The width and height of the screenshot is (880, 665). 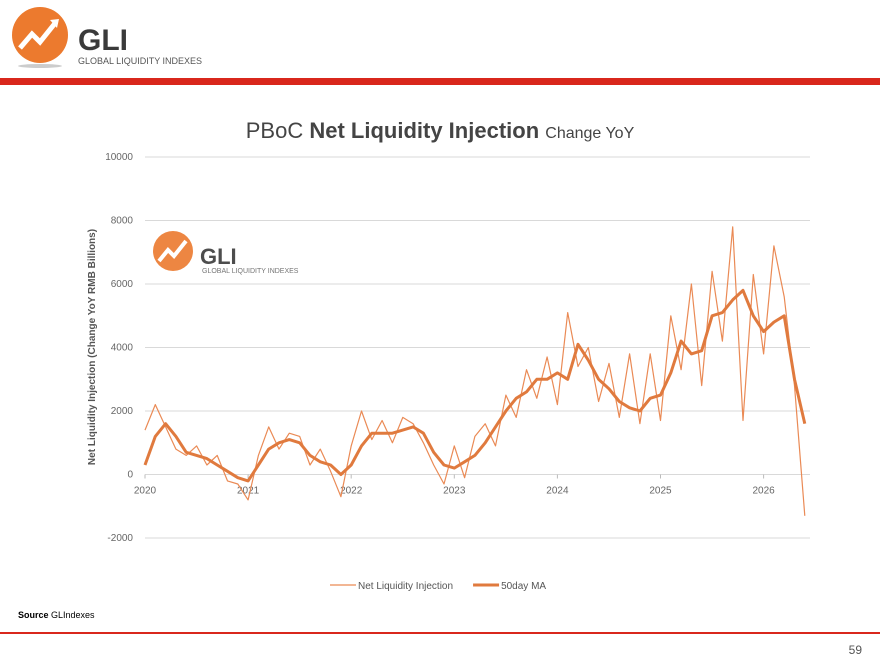 I want to click on x-tick-label: 2020, so click(x=145, y=491).